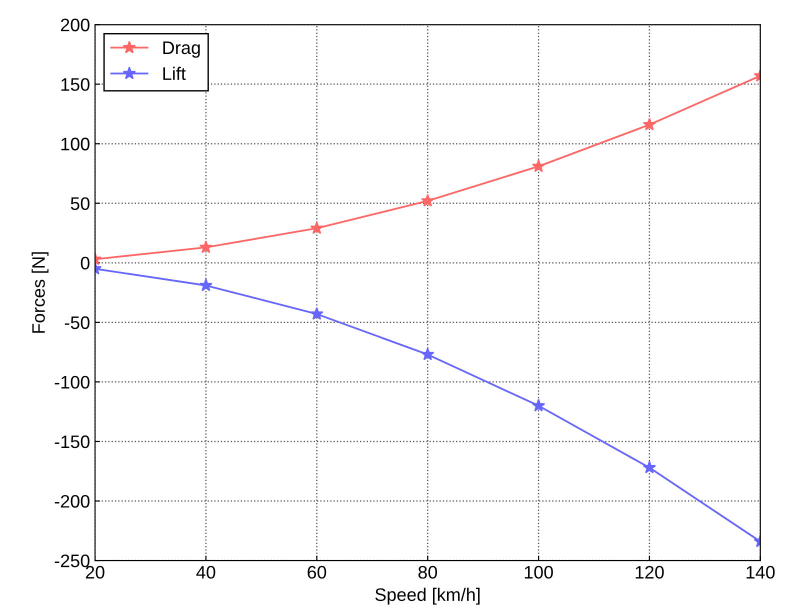 The width and height of the screenshot is (792, 616). I want to click on x-tick-label: 100, so click(538, 572).